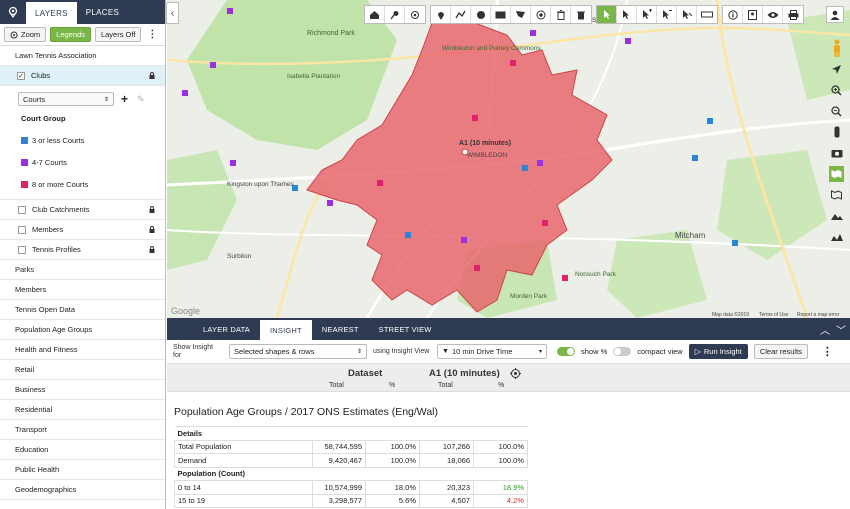 This screenshot has height=509, width=850. What do you see at coordinates (25, 34) in the screenshot?
I see `zoom-button: Zoom` at bounding box center [25, 34].